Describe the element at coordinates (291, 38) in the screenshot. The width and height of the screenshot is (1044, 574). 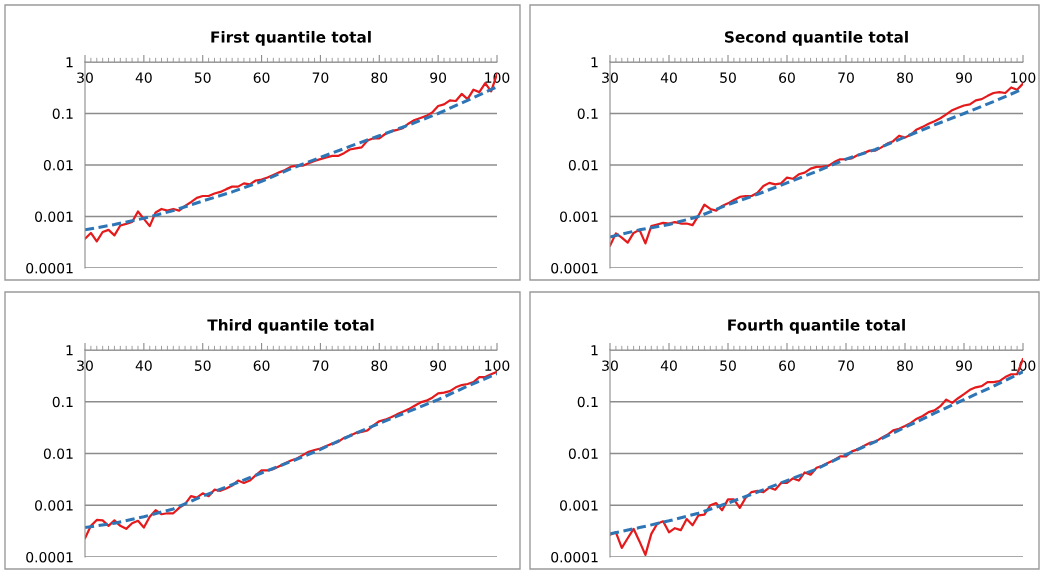
I see `chart-title: First quantile total` at that location.